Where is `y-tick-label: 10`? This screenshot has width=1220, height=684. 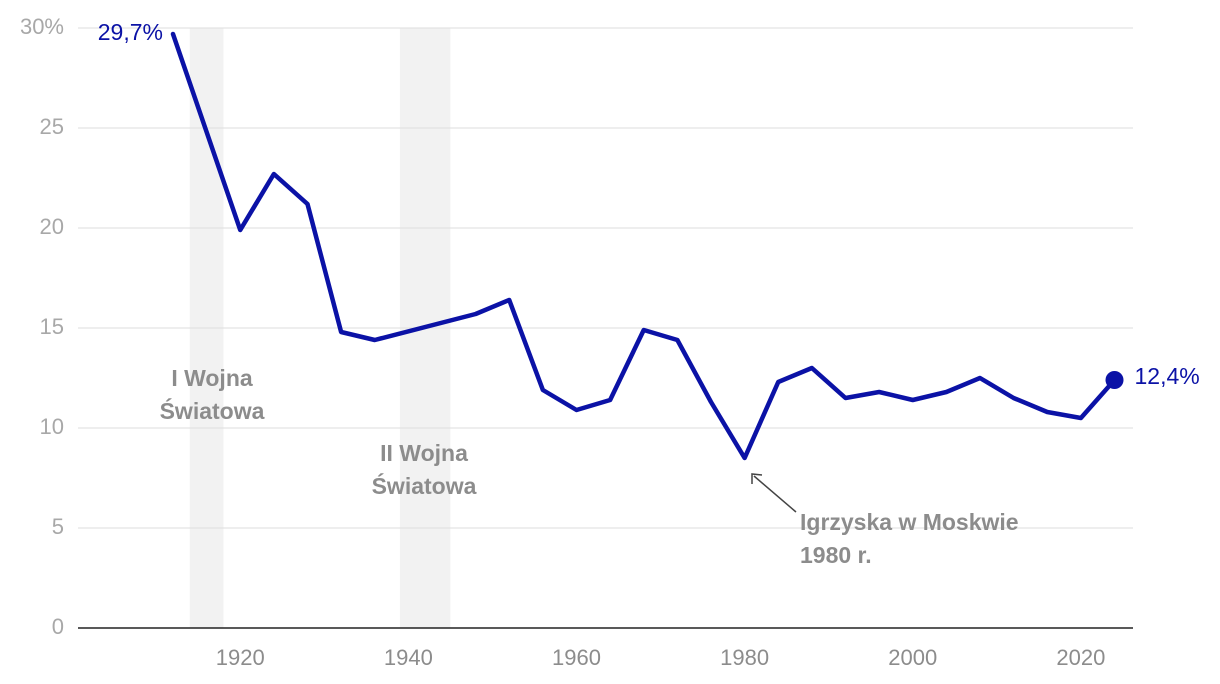 y-tick-label: 10 is located at coordinates (52, 426).